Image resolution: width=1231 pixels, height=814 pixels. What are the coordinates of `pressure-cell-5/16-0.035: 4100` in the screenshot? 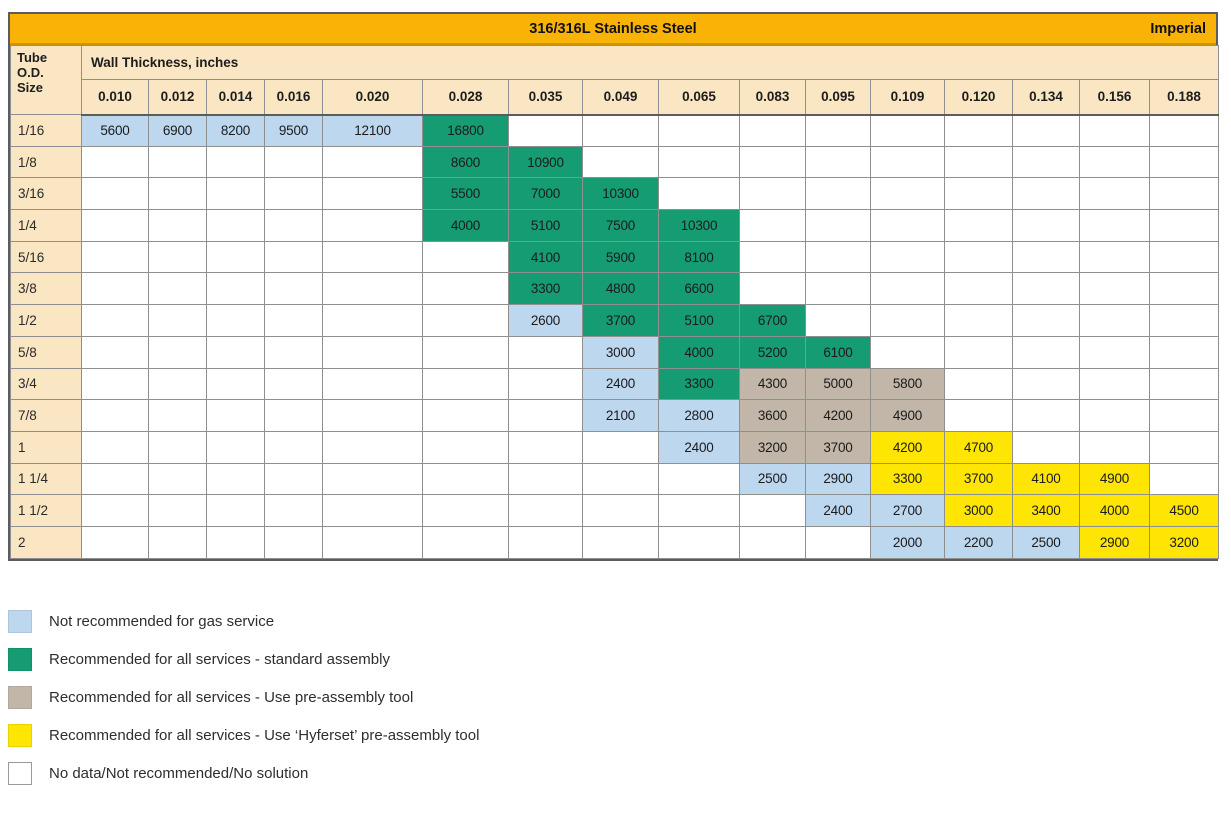 It's located at (545, 257).